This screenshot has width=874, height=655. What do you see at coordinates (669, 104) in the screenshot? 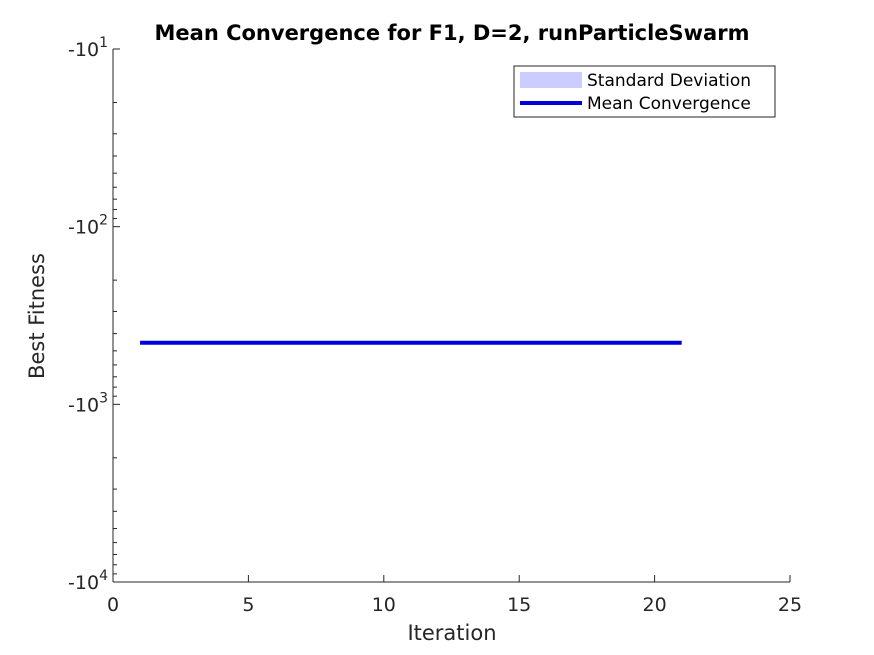
I see `legend-label-mean-convergence: Mean Convergence` at bounding box center [669, 104].